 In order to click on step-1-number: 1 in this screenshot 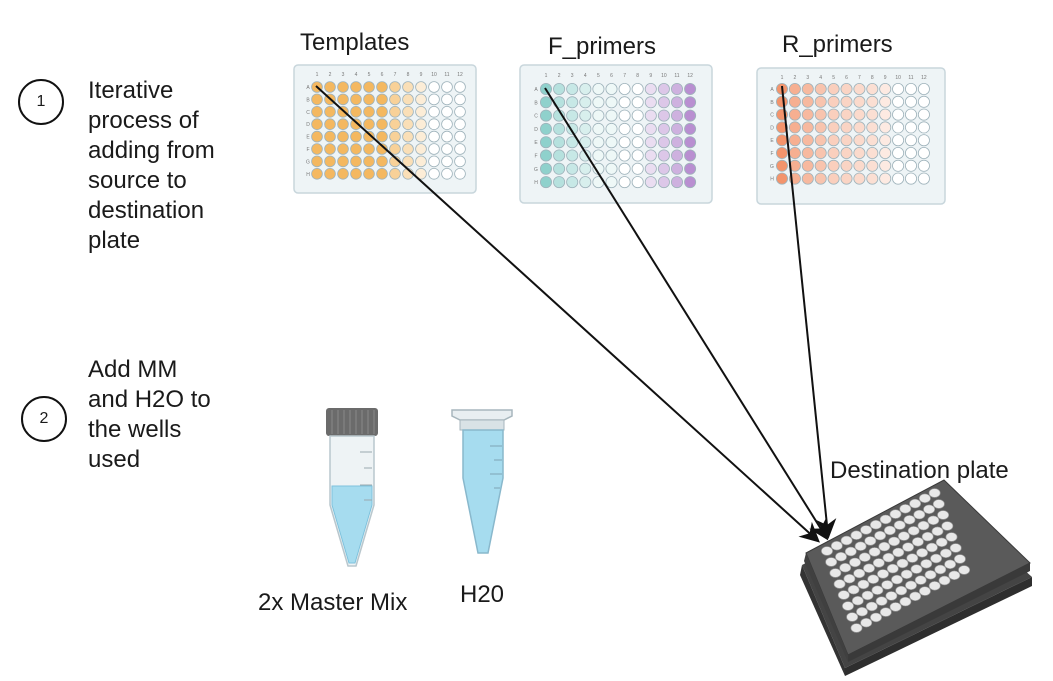, I will do `click(41, 101)`.